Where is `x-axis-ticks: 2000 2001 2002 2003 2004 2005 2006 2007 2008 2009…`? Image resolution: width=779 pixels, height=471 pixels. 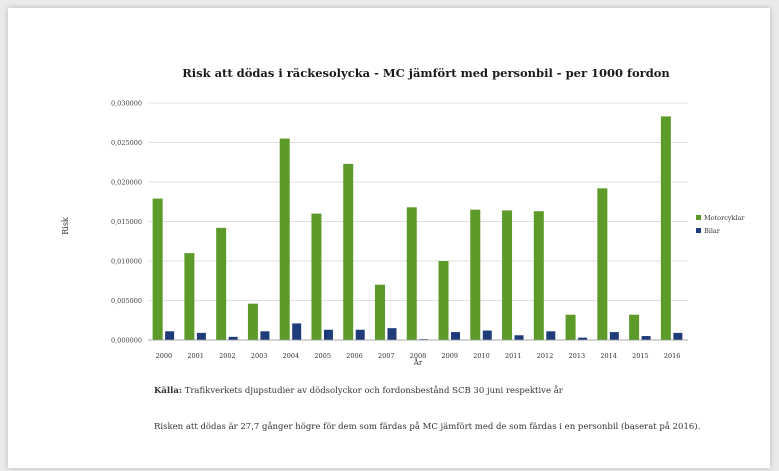 x-axis-ticks: 2000 2001 2002 2003 2004 2005 2006 2007 2008 2009… is located at coordinates (418, 356).